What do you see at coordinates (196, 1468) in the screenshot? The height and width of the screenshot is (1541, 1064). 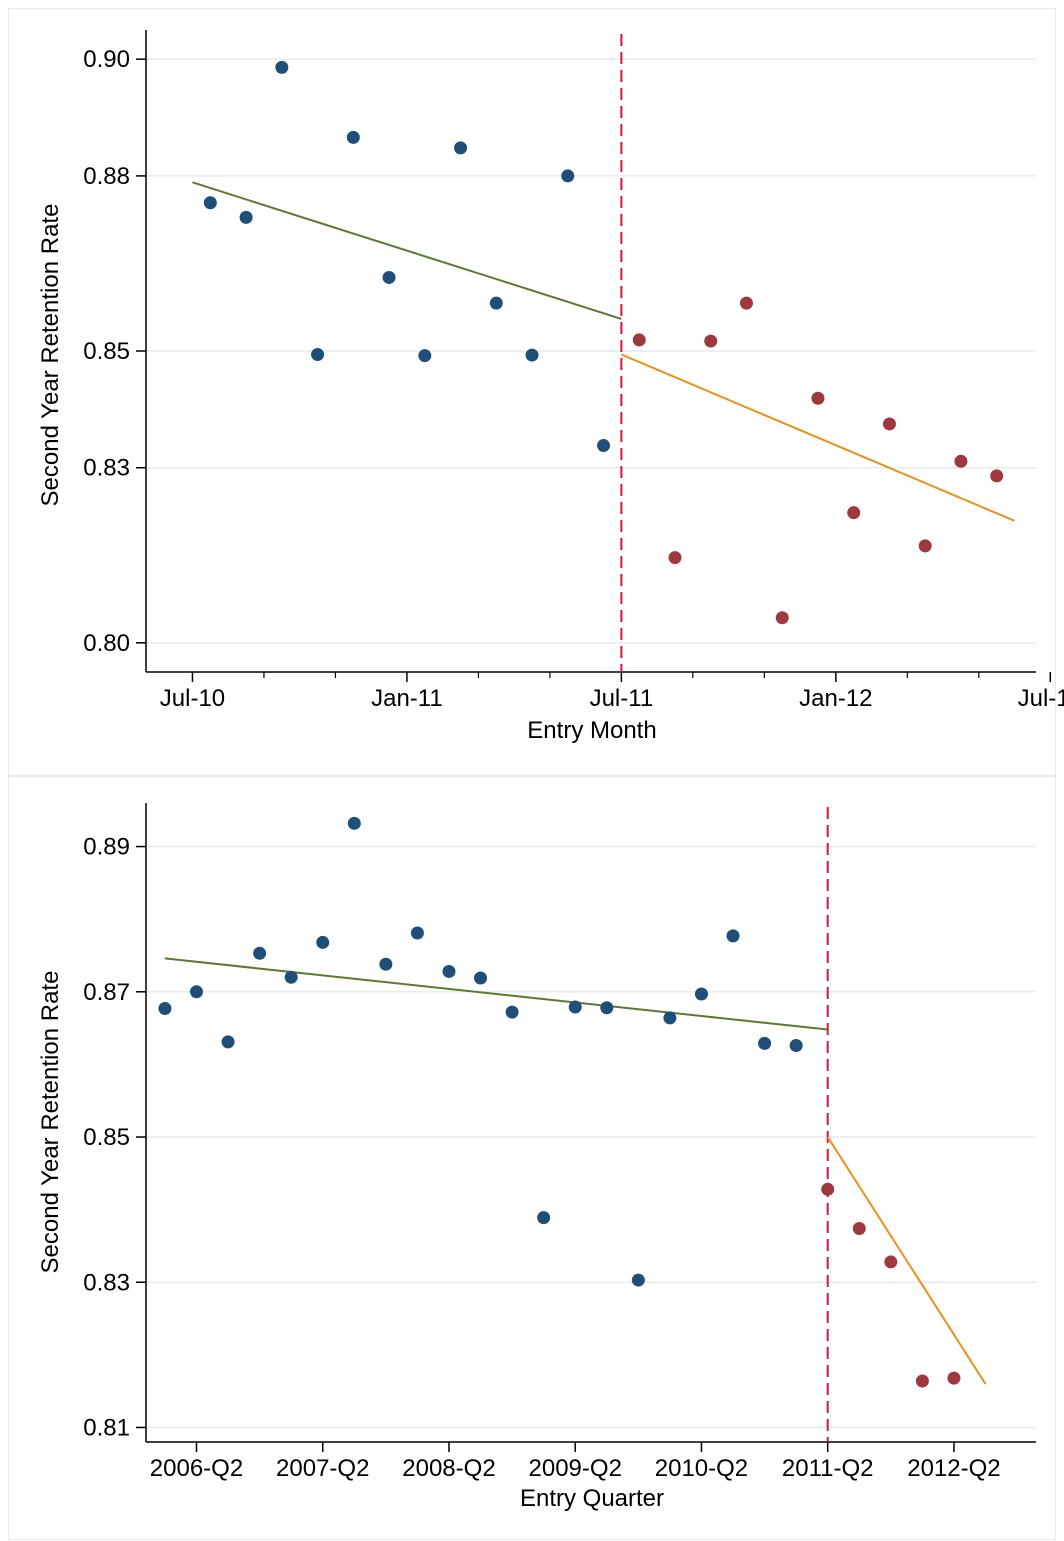 I see `x-tick-label: 2006-Q2` at bounding box center [196, 1468].